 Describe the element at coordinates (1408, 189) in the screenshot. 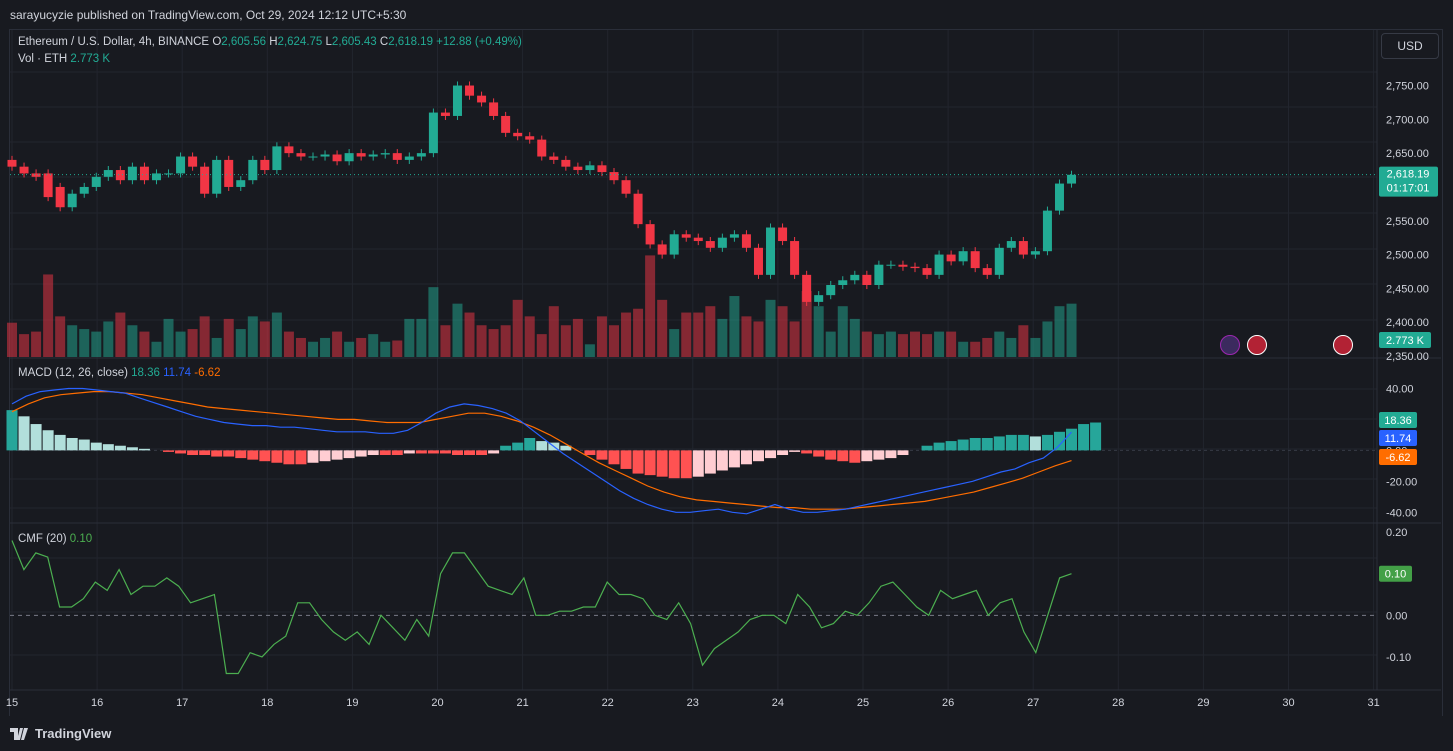

I see `countdown-label: 01:17:01` at that location.